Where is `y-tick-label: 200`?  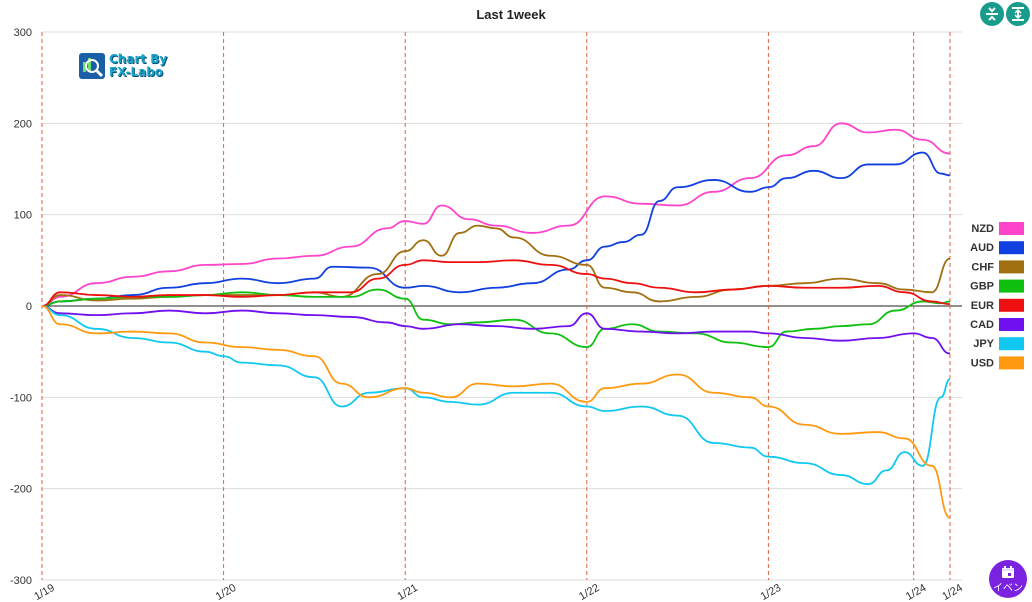
y-tick-label: 200 is located at coordinates (23, 124).